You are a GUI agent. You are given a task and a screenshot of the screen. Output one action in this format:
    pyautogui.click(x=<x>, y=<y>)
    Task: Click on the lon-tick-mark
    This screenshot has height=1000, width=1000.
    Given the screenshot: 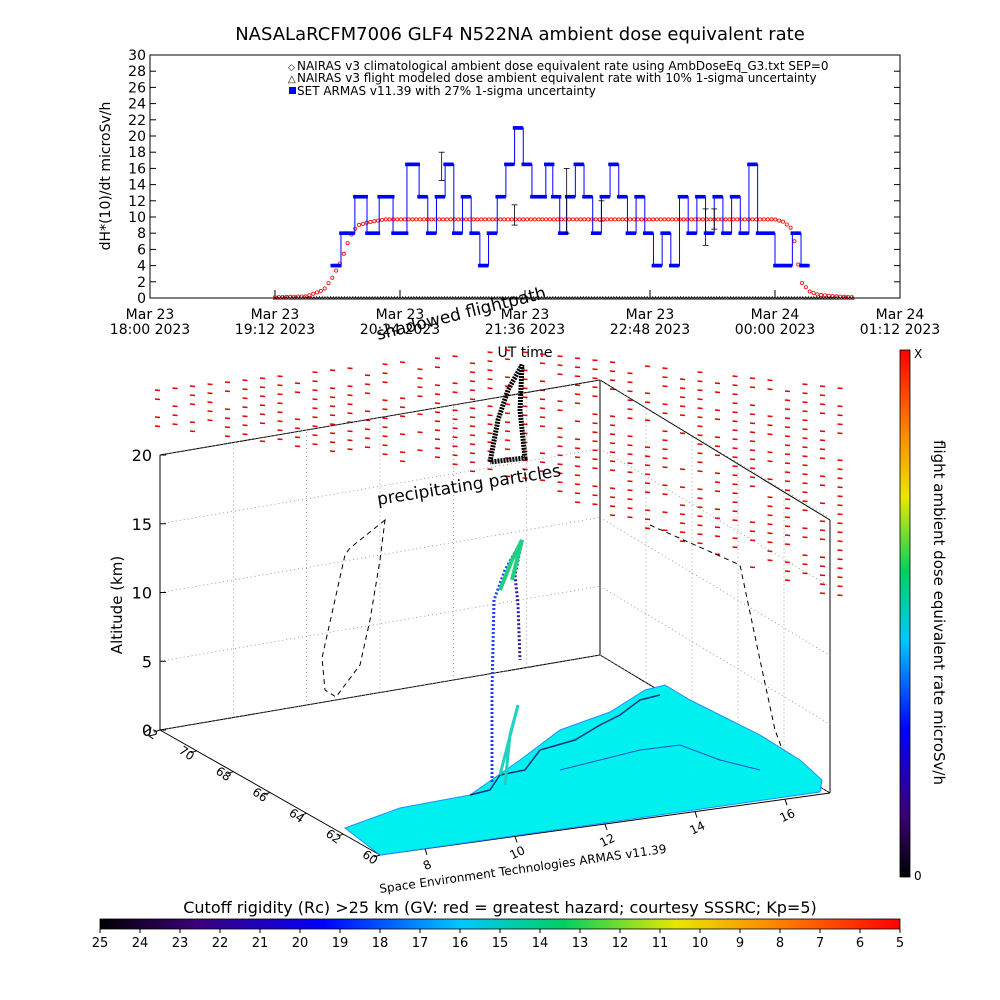 What is the action you would take?
    pyautogui.click(x=696, y=814)
    